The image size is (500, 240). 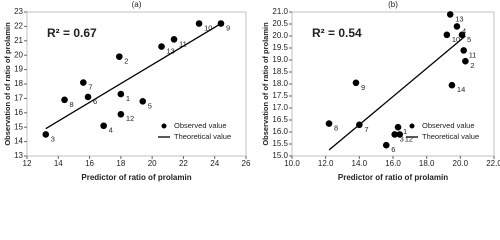 What do you see at coordinates (337, 33) in the screenshot?
I see `annotation: R² = 0.54` at bounding box center [337, 33].